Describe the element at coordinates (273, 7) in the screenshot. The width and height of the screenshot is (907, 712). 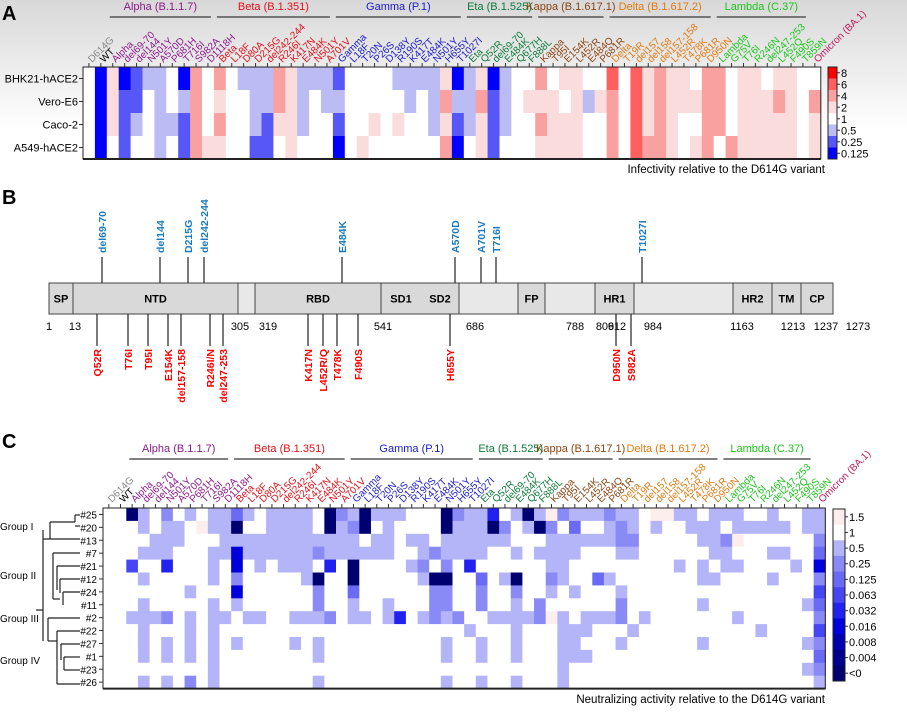
I see `panel-a-group-label: Beta (B.1.351)` at that location.